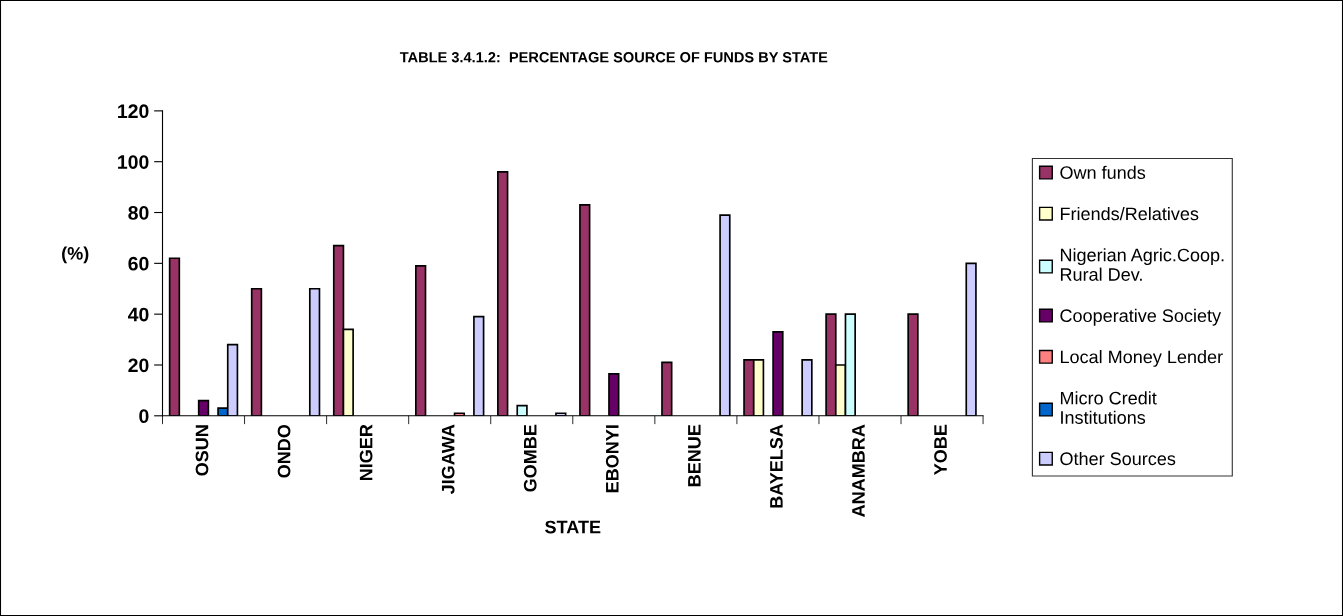  What do you see at coordinates (858, 470) in the screenshot?
I see `x-tick-label: ANAMBRA` at bounding box center [858, 470].